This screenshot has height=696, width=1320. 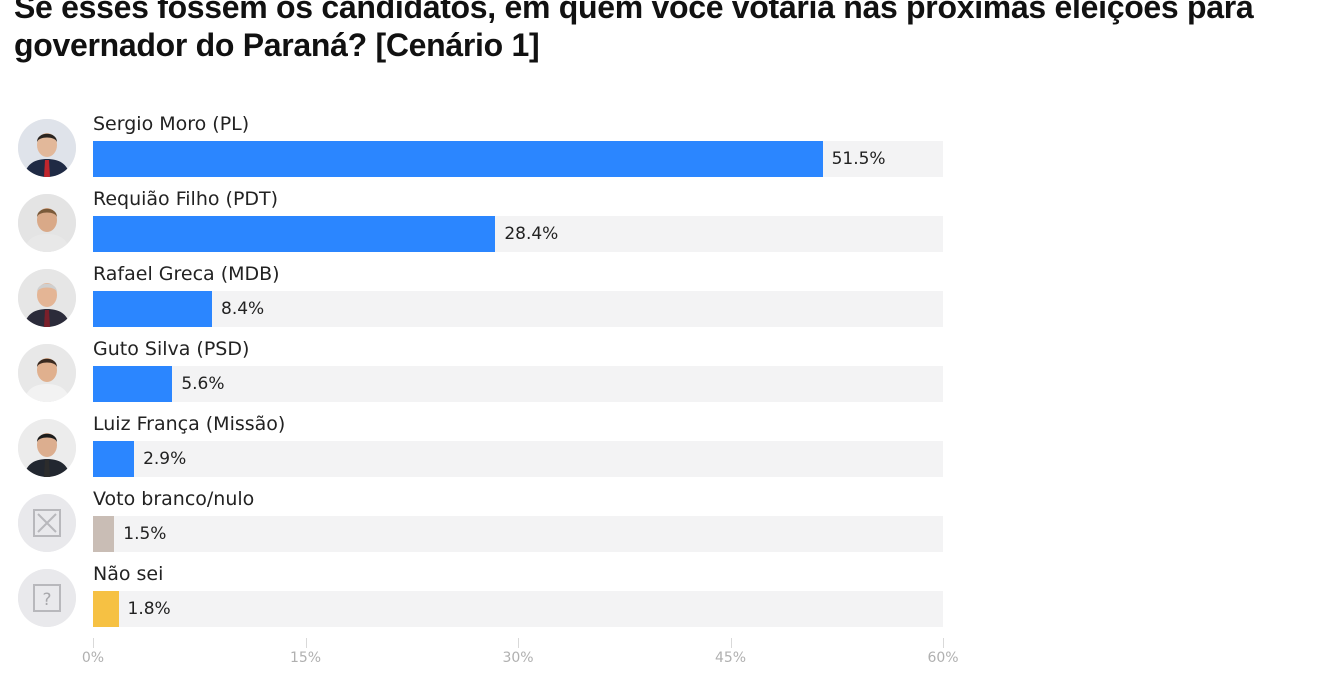 I want to click on axis-tick-label: 60%, so click(x=943, y=658).